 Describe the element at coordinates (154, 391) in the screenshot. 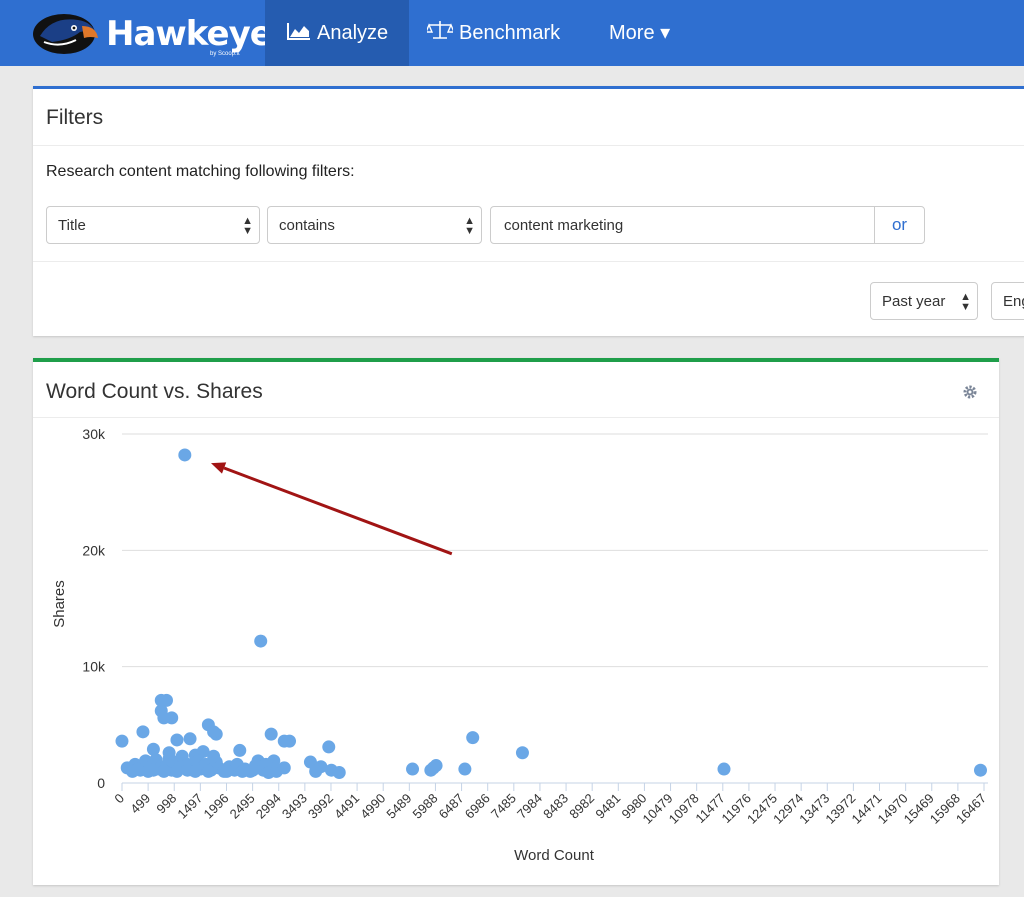

I see `chart-title: Word Count vs. Shares` at that location.